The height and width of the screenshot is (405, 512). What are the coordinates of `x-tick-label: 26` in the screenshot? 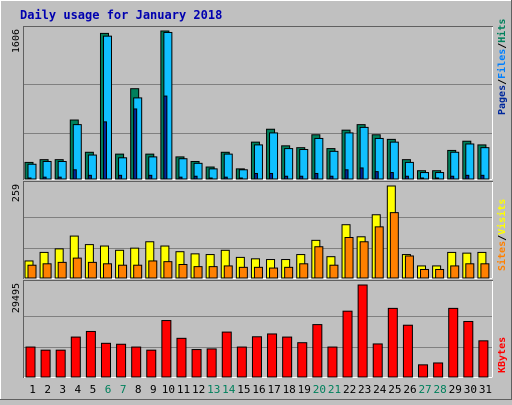 It's located at (409, 389).